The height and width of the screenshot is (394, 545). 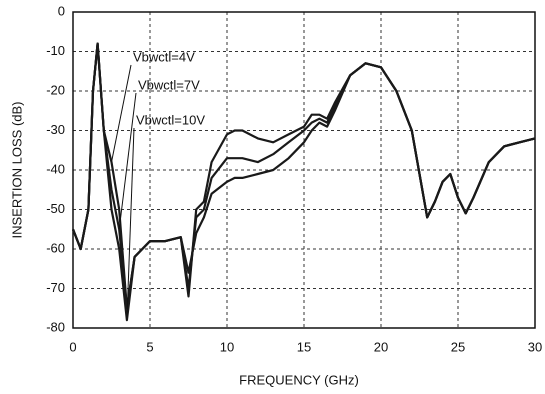 What do you see at coordinates (304, 346) in the screenshot?
I see `x-tick-label: 15` at bounding box center [304, 346].